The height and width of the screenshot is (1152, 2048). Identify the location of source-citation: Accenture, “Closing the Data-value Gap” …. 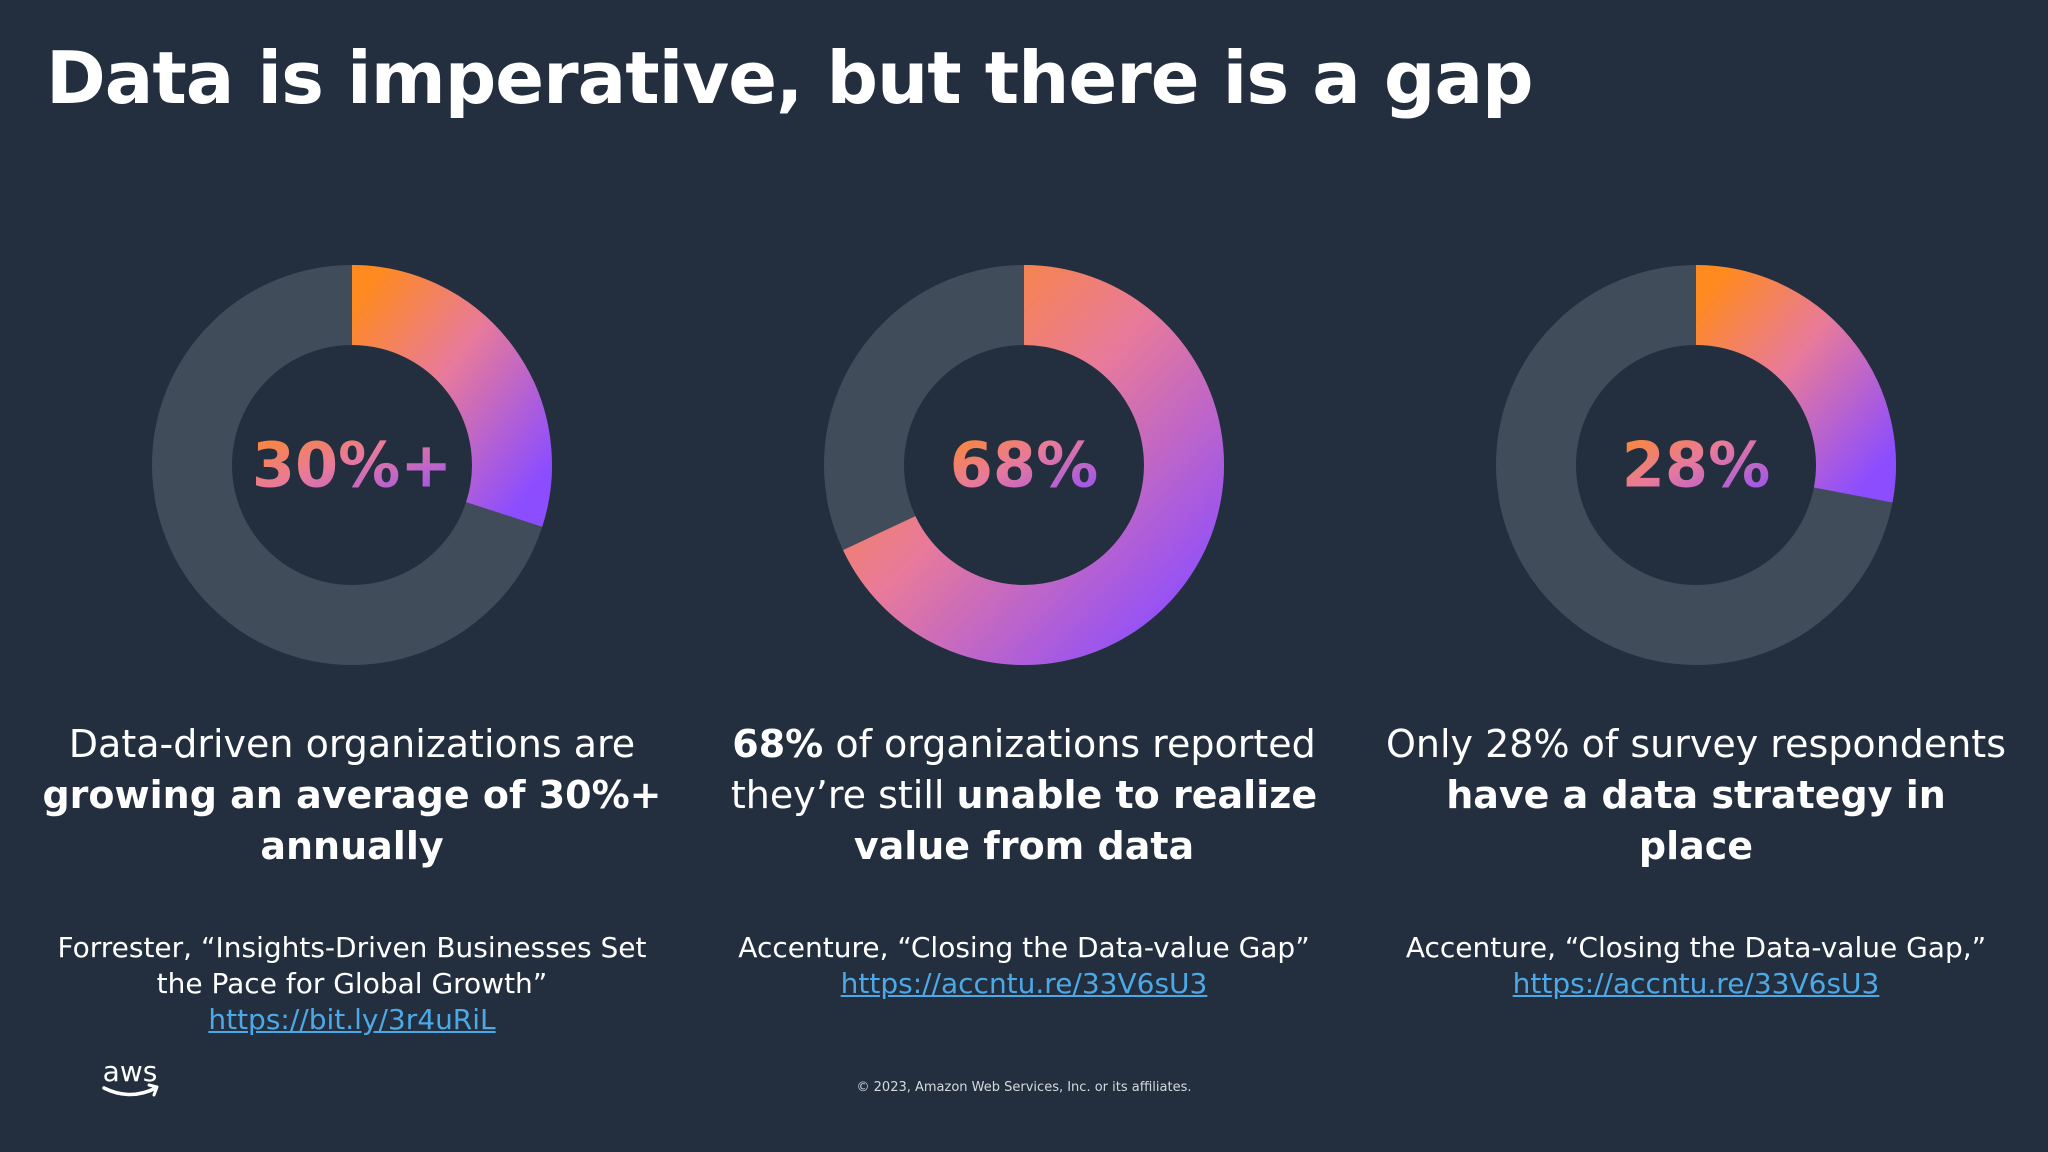
(1024, 966).